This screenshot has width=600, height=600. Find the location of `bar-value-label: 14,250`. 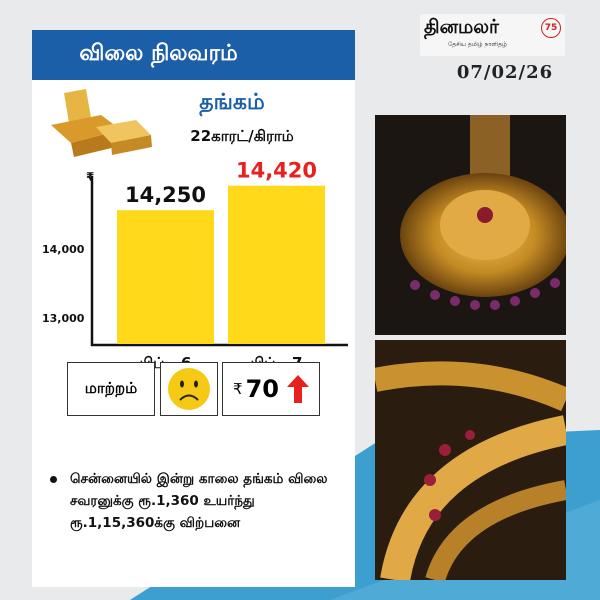

bar-value-label: 14,250 is located at coordinates (165, 195).